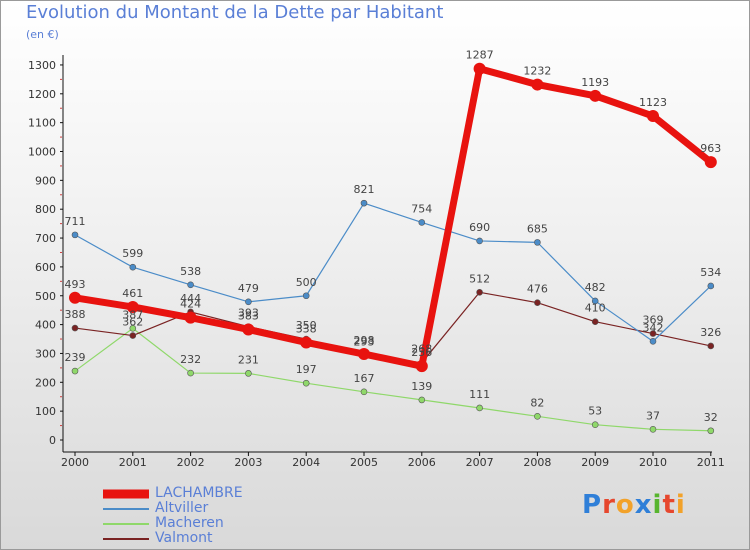 The width and height of the screenshot is (750, 550). What do you see at coordinates (248, 359) in the screenshot?
I see `data-label-macheren: 231` at bounding box center [248, 359].